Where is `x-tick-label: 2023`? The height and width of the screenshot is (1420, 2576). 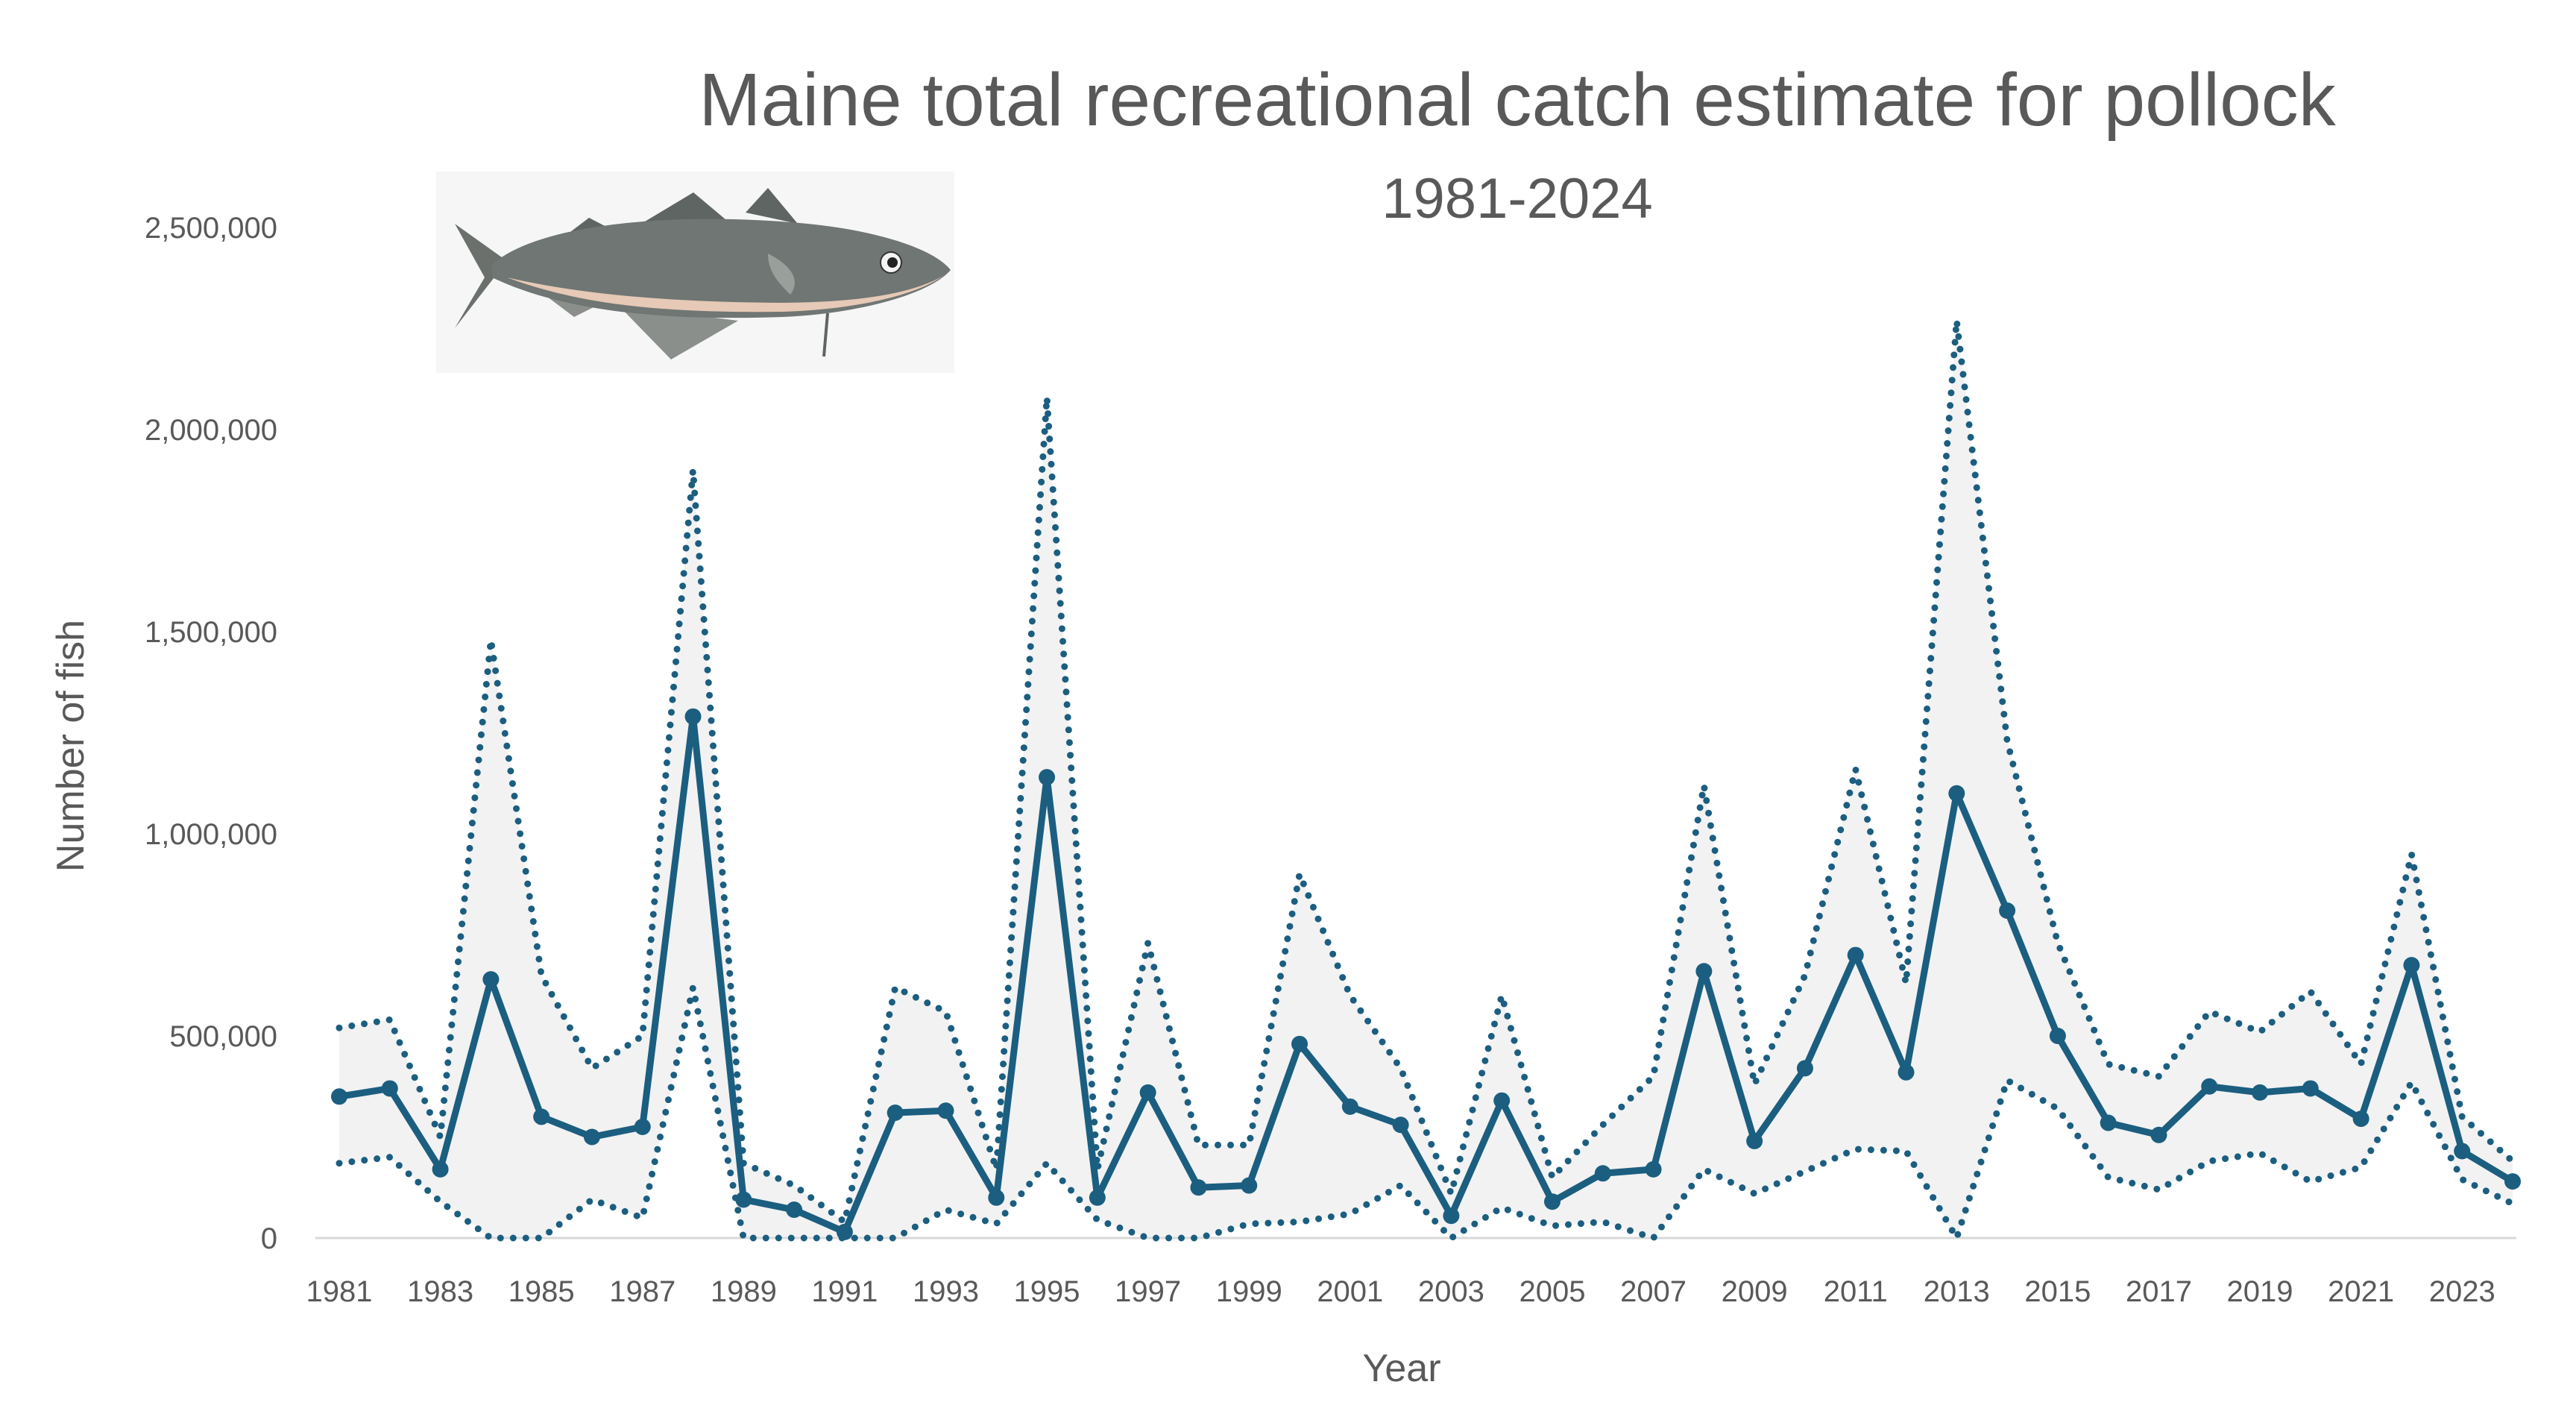 x-tick-label: 2023 is located at coordinates (2462, 1291).